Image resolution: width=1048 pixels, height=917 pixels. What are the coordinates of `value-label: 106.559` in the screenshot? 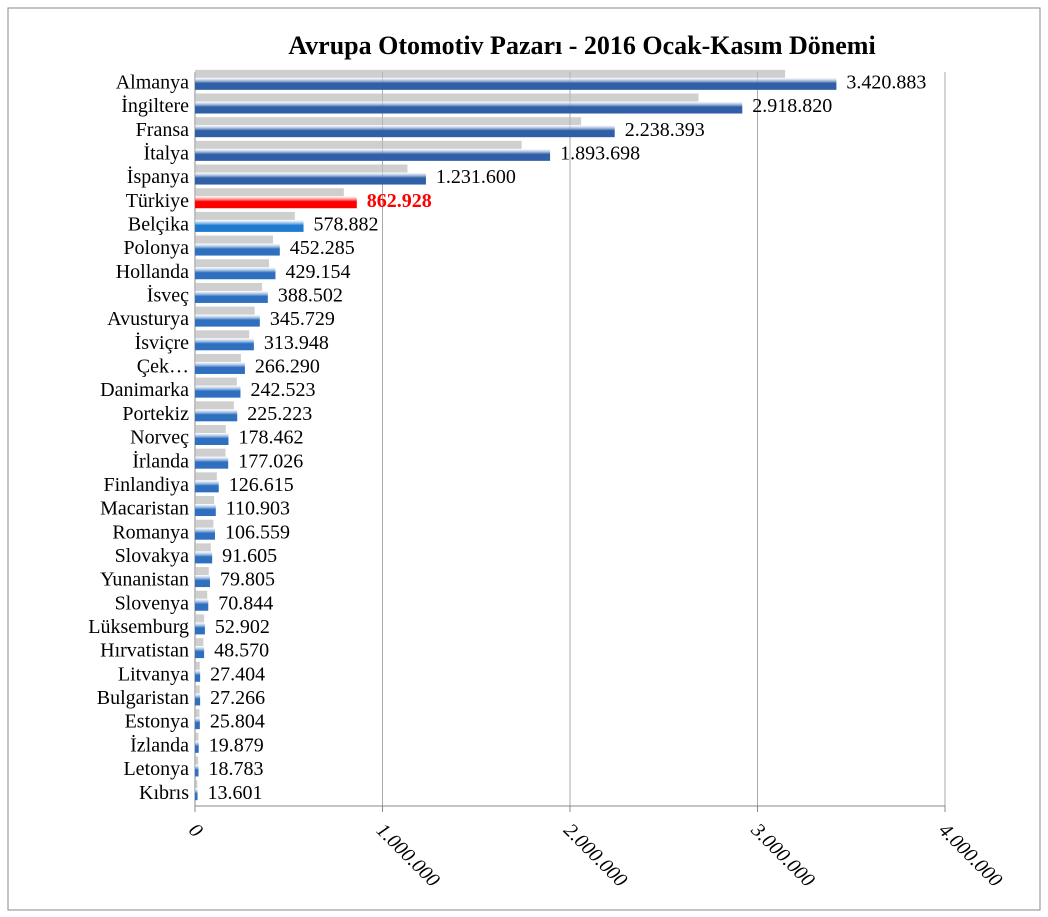 It's located at (257, 532).